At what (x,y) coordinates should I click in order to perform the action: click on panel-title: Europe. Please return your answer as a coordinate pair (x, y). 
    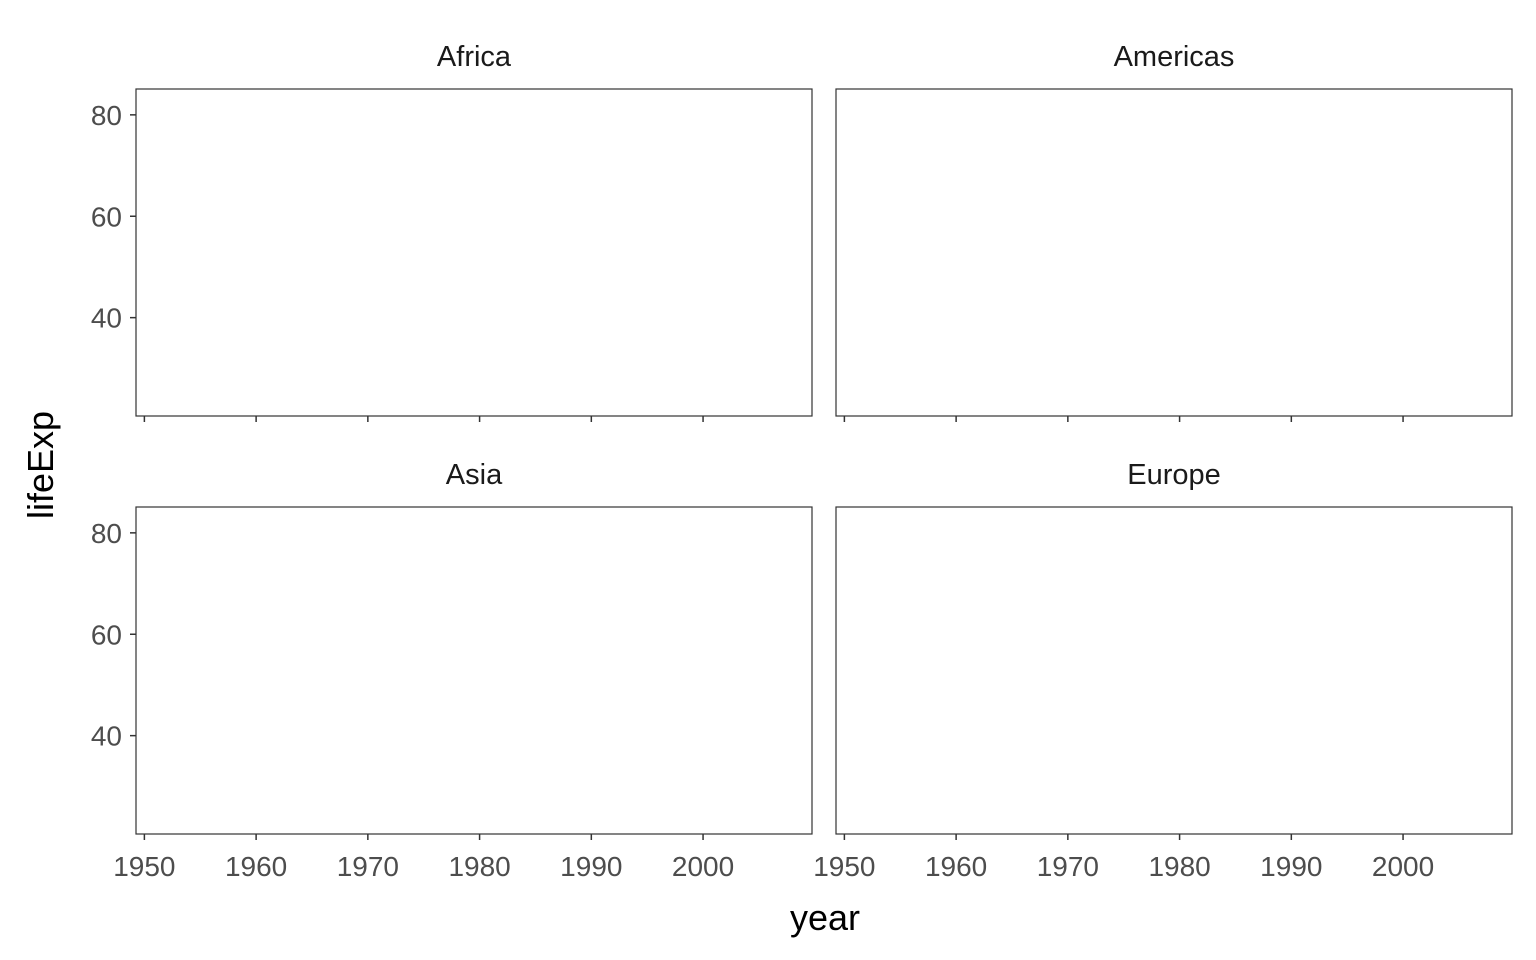
    Looking at the image, I should click on (1174, 475).